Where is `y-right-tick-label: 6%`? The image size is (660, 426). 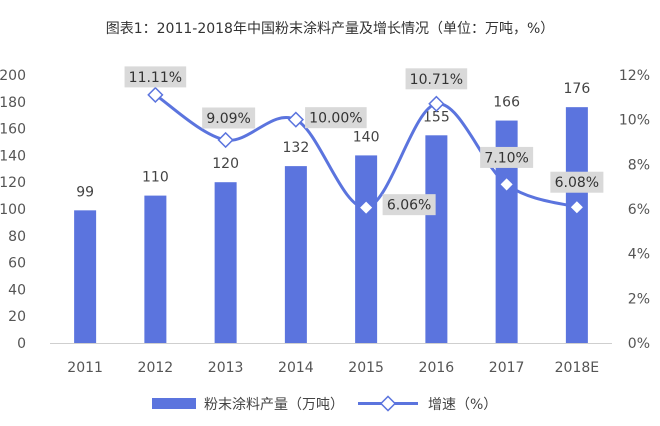
y-right-tick-label: 6% is located at coordinates (639, 210).